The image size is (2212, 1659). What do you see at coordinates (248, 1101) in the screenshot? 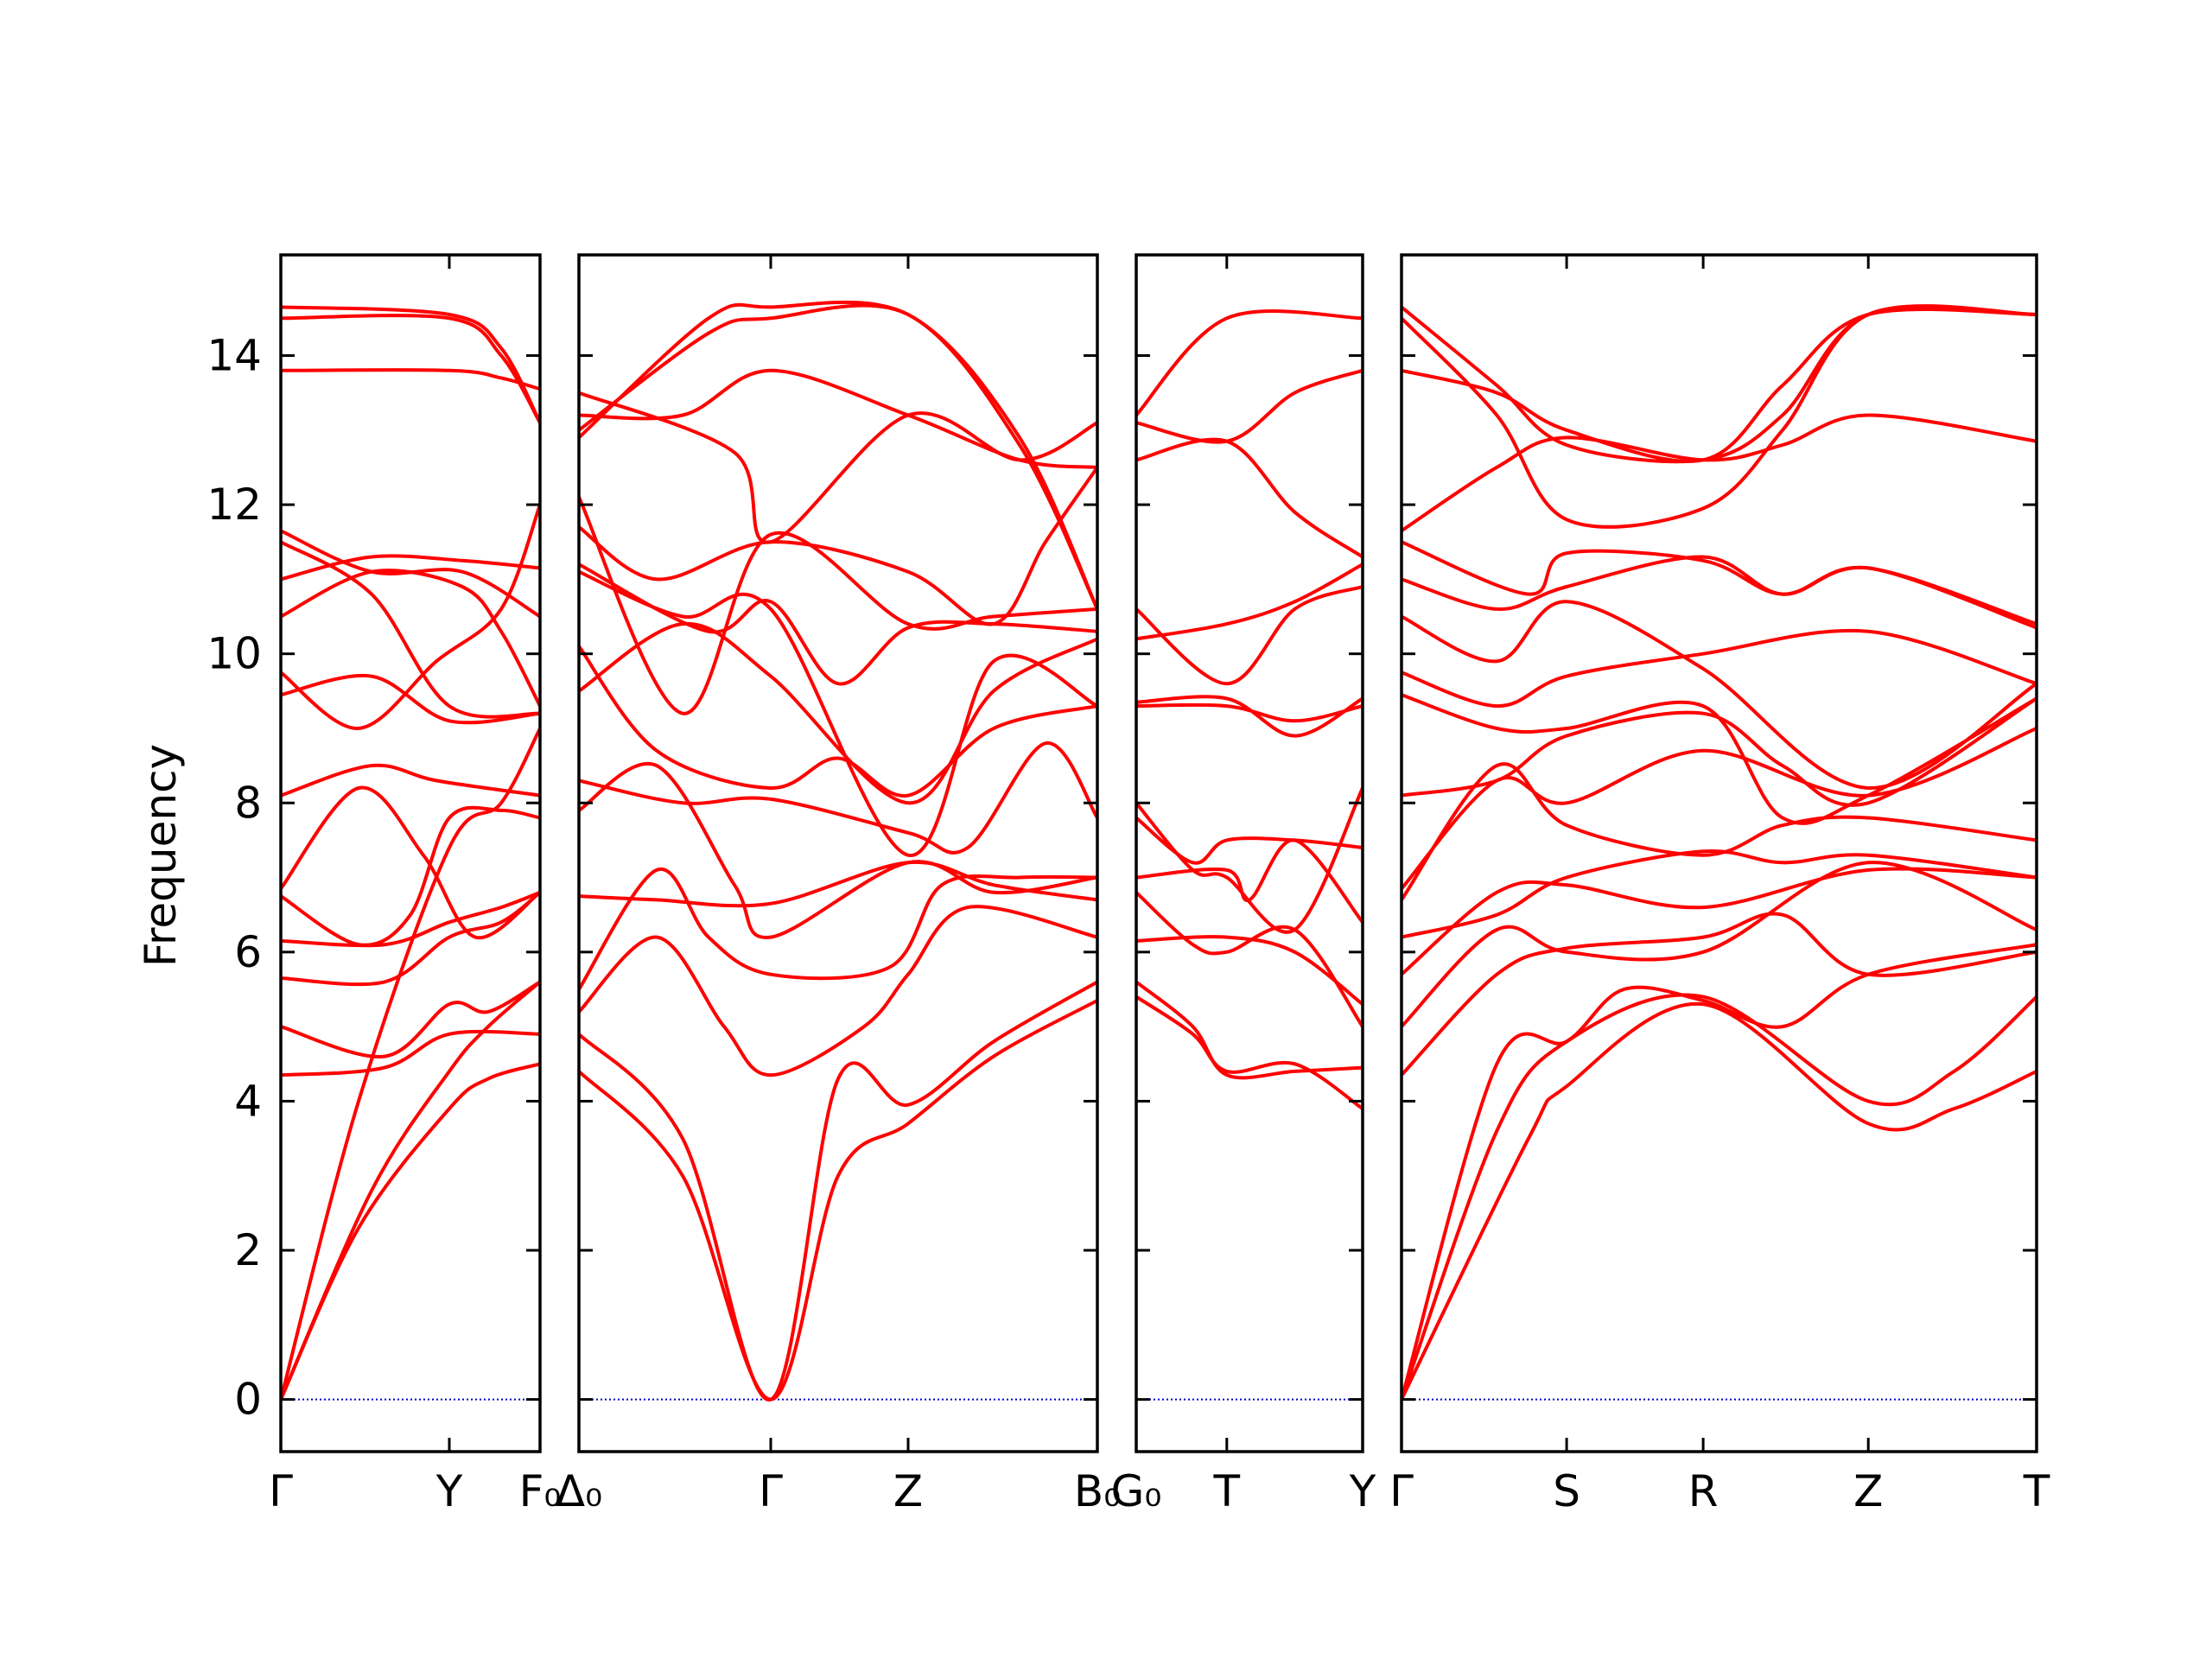
I see `y-tick-label: 4` at bounding box center [248, 1101].